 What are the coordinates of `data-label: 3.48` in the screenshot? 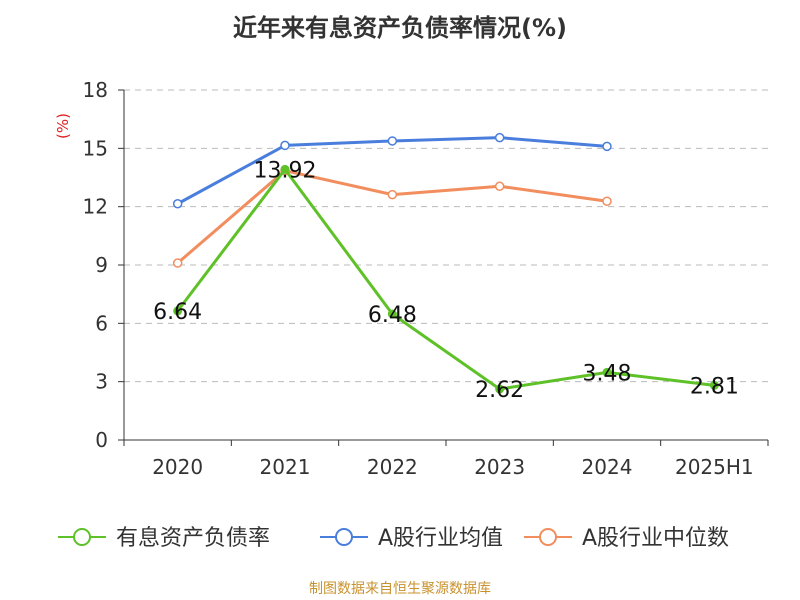 It's located at (607, 373).